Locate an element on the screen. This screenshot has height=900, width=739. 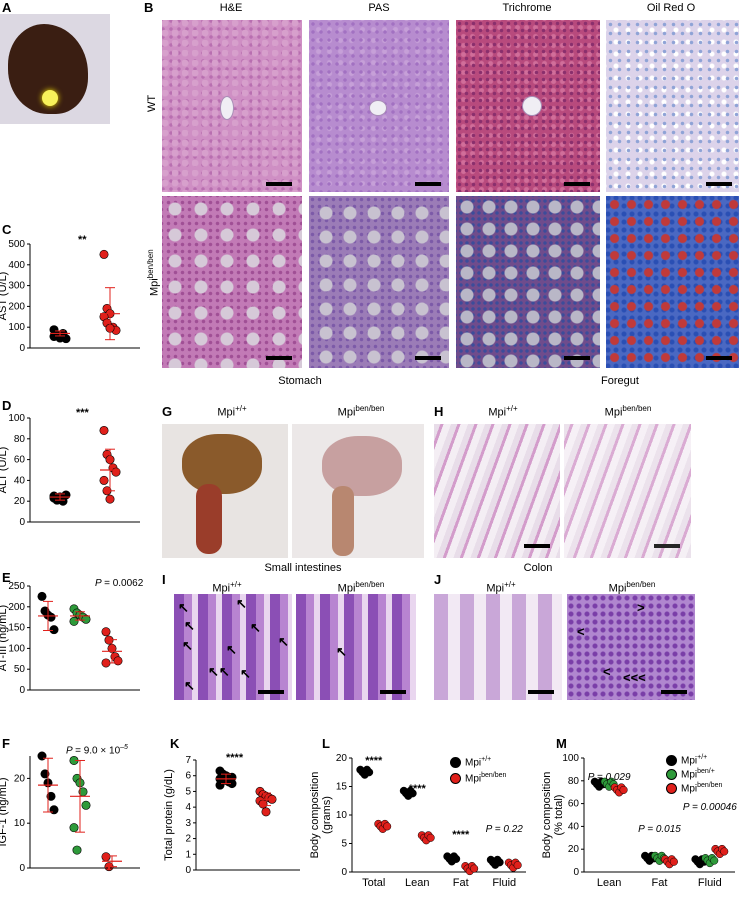
foregut-histology-mut is located at coordinates (627, 491).